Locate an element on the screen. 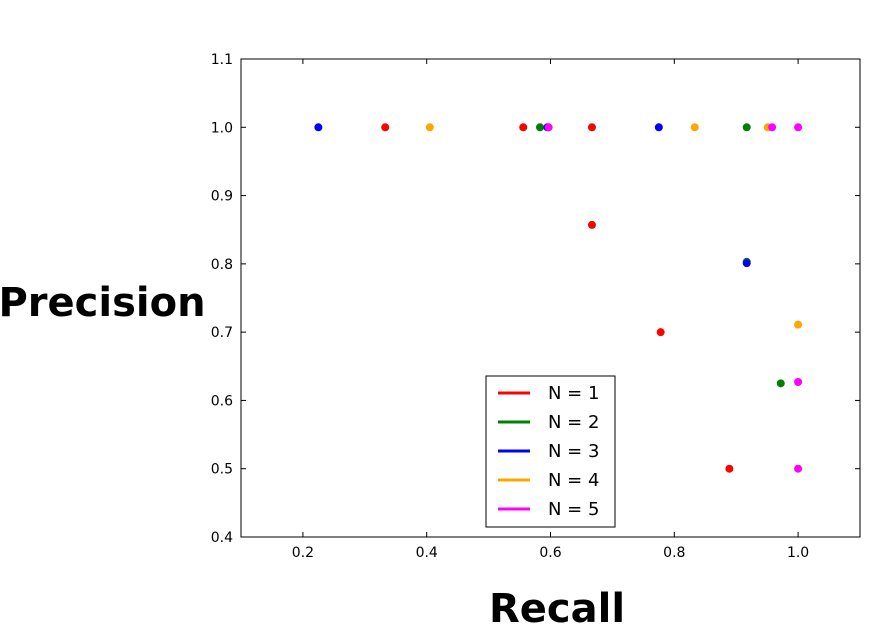 This screenshot has height=637, width=887. y-tick-label: 0.7 is located at coordinates (222, 333).